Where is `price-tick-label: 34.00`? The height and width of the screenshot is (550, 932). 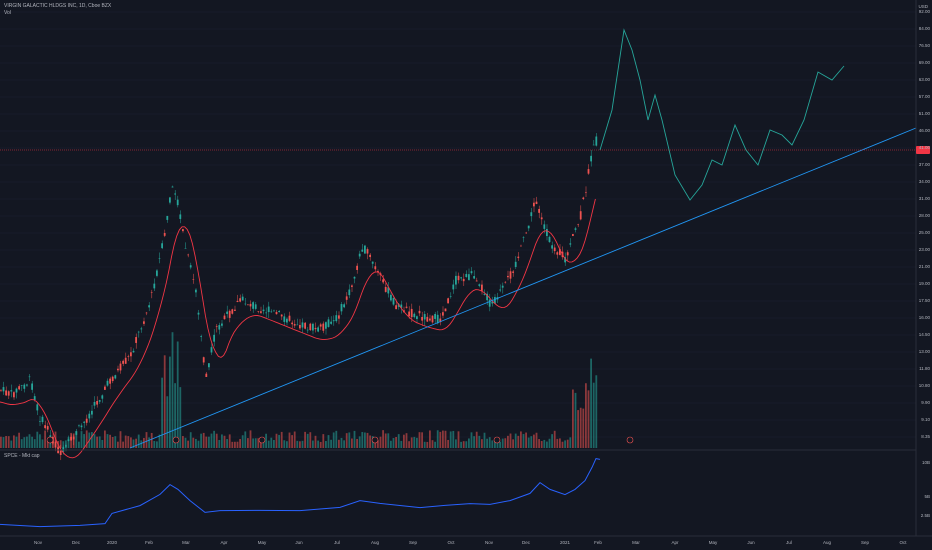 price-tick-label: 34.00 is located at coordinates (924, 181).